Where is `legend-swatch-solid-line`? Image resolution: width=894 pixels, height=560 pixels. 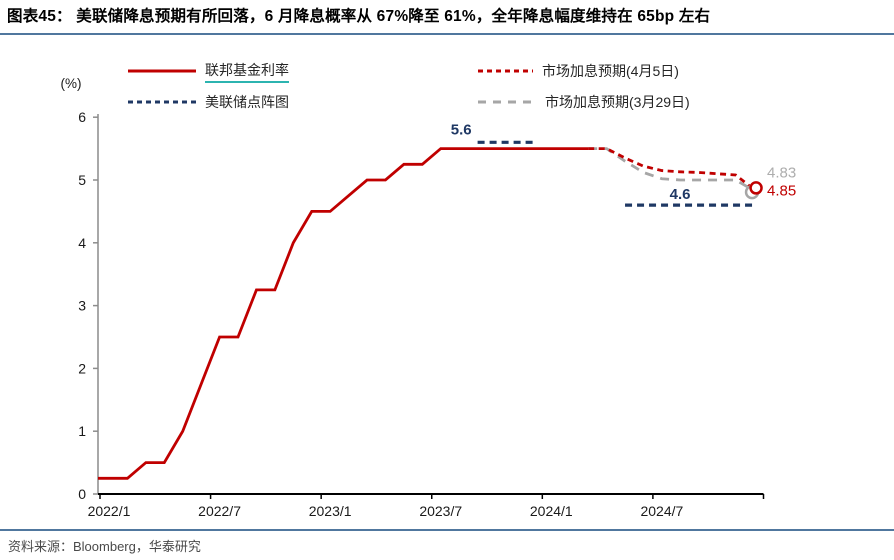
legend-swatch-solid-line is located at coordinates (162, 71).